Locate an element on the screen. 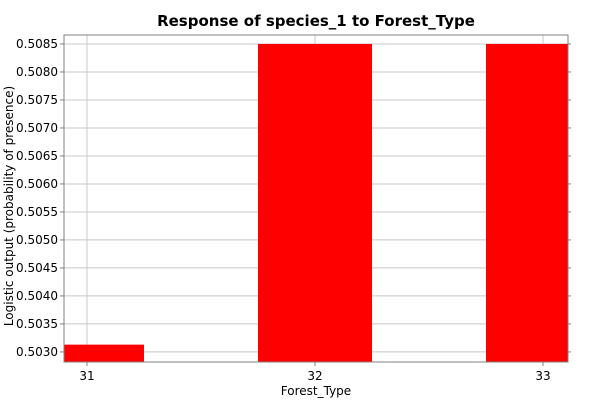 This screenshot has width=600, height=400. x-axis-ticks: 31 32 33 is located at coordinates (315, 372).